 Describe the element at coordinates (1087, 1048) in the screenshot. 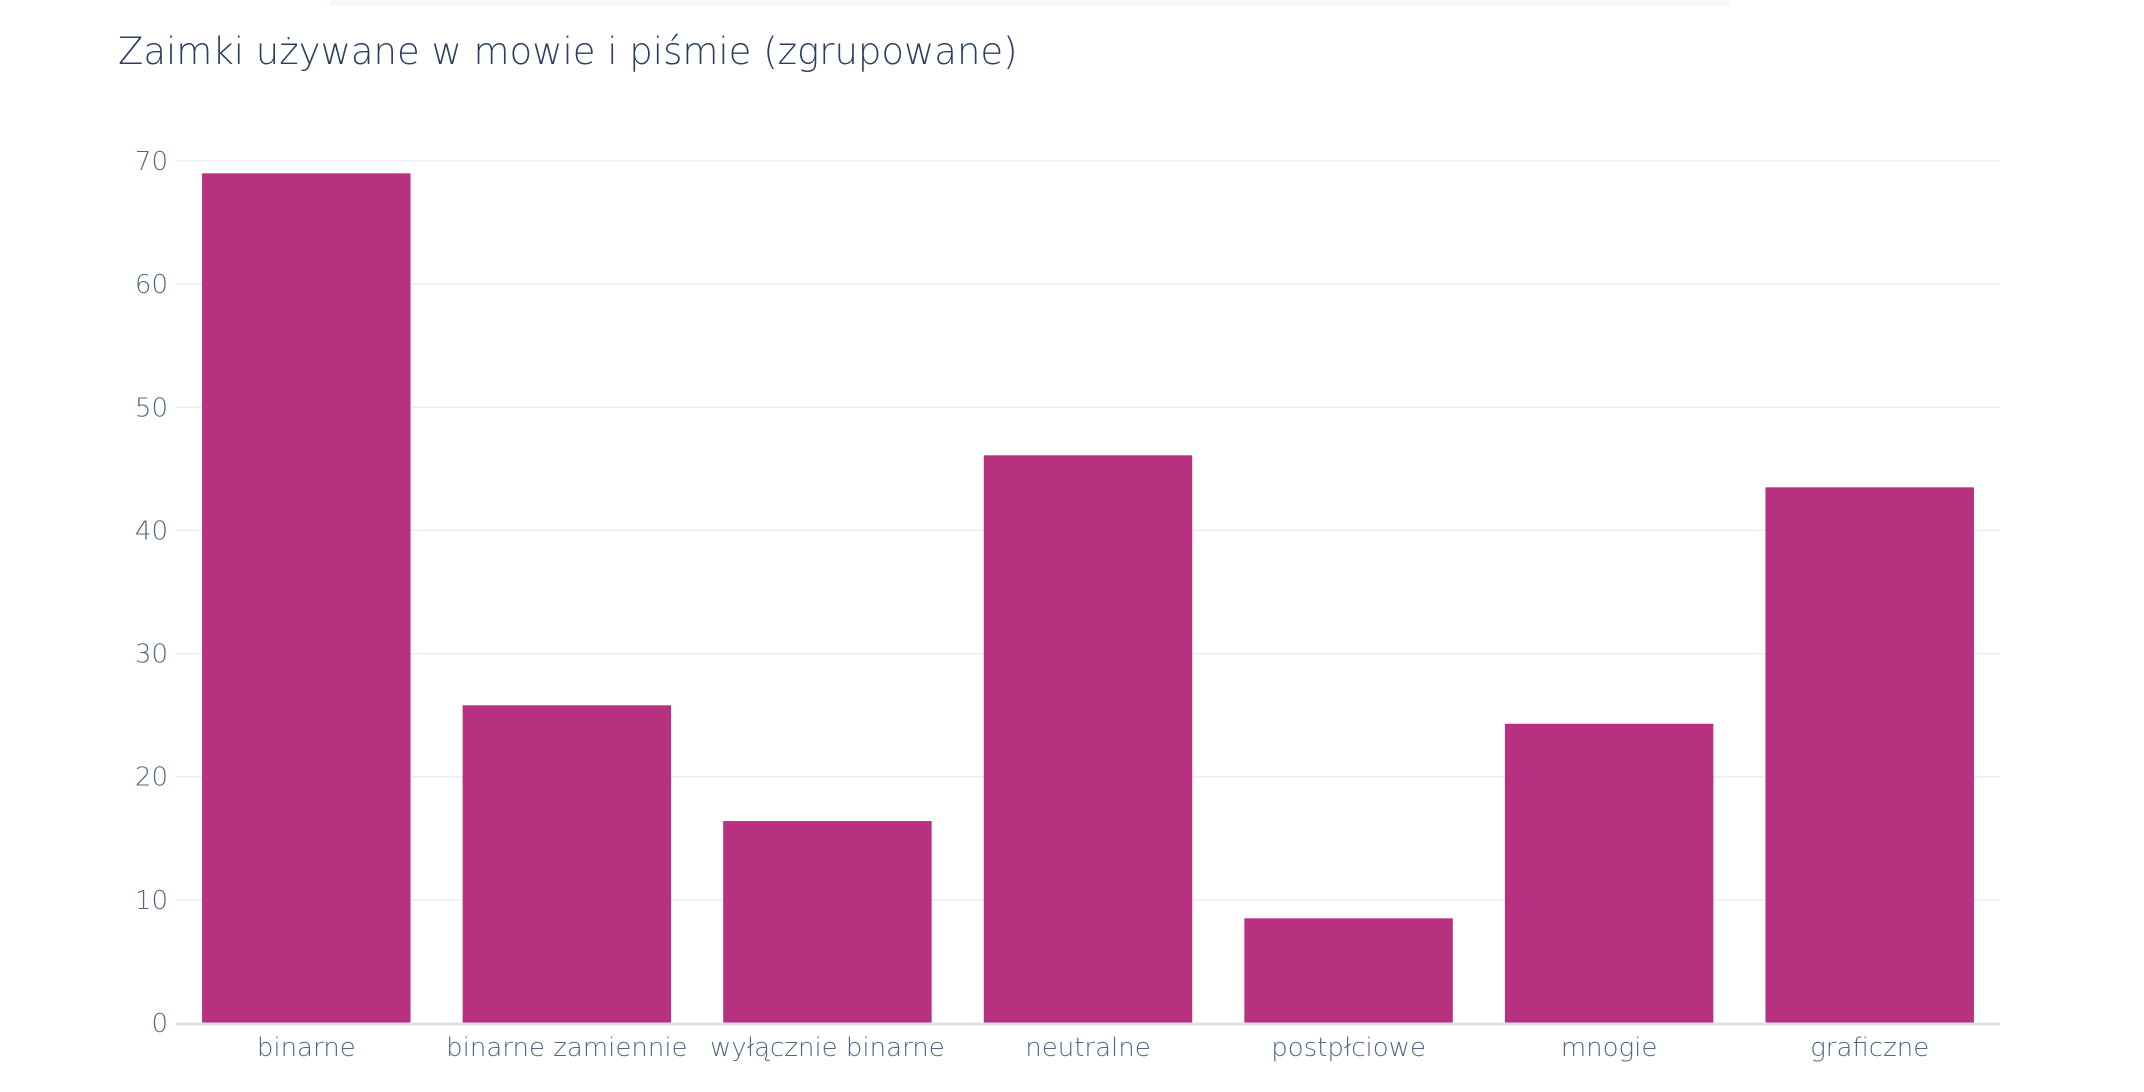

I see `x-tick-label: neutralne` at that location.